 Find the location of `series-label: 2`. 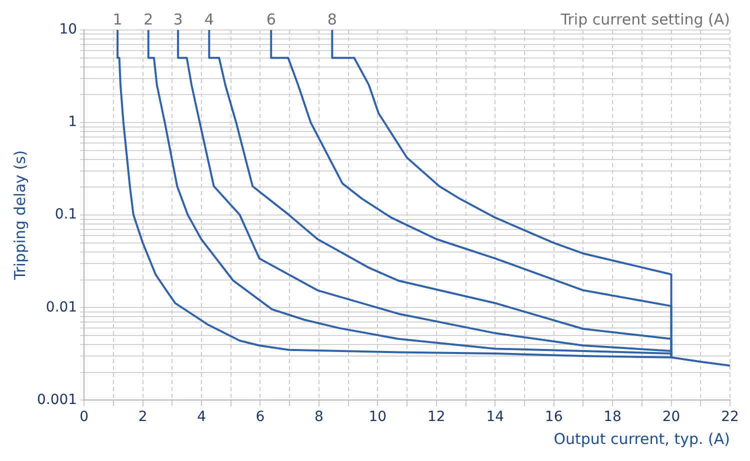

series-label: 2 is located at coordinates (149, 19).